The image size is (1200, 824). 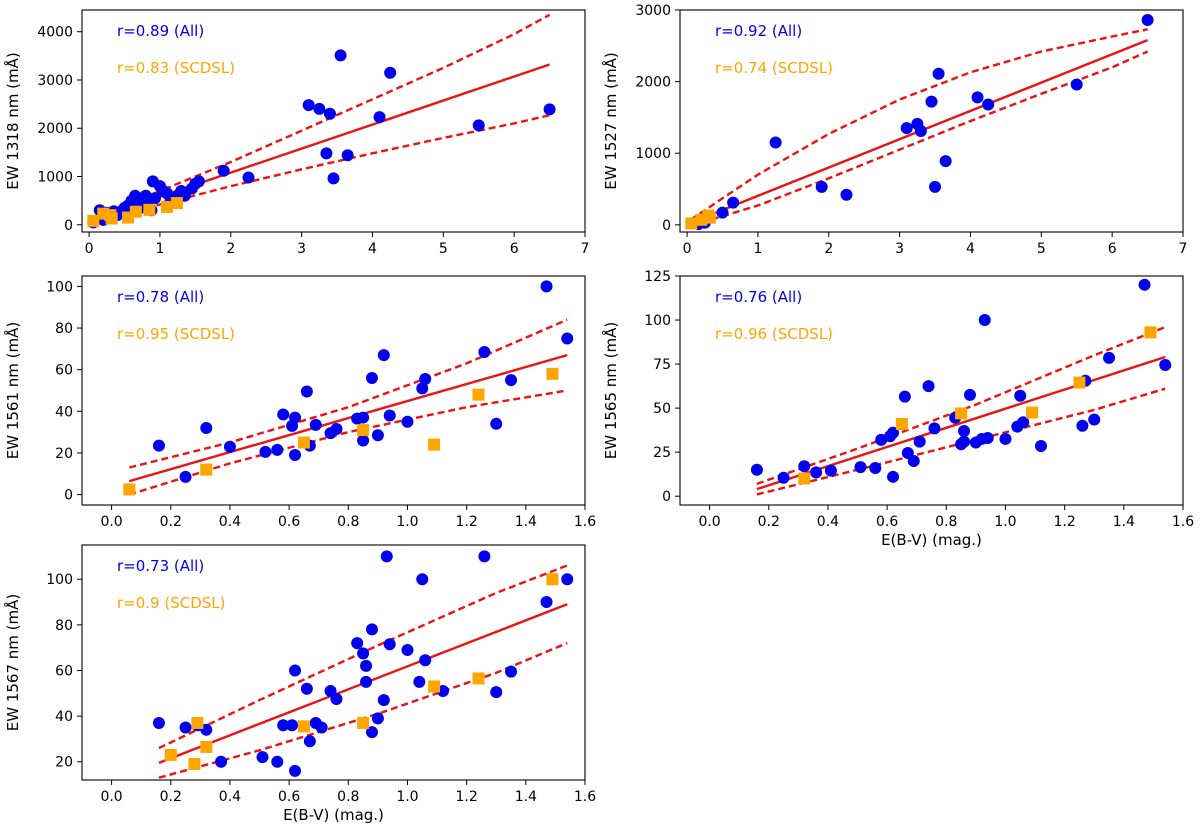 I want to click on y-axis-label: EW 1565 nm (mÅ), so click(x=610, y=390).